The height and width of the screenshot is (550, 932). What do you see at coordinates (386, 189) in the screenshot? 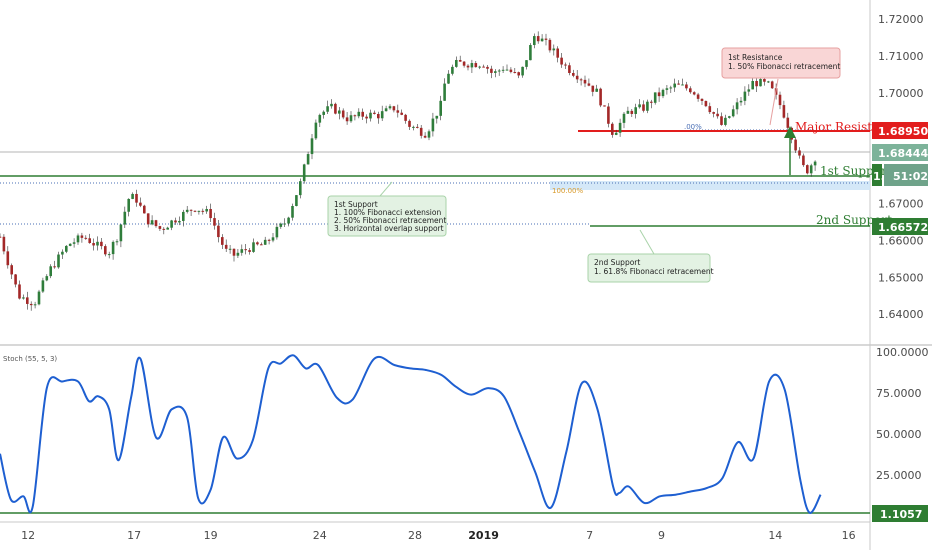
I see `callout-pointer-support1` at bounding box center [386, 189].